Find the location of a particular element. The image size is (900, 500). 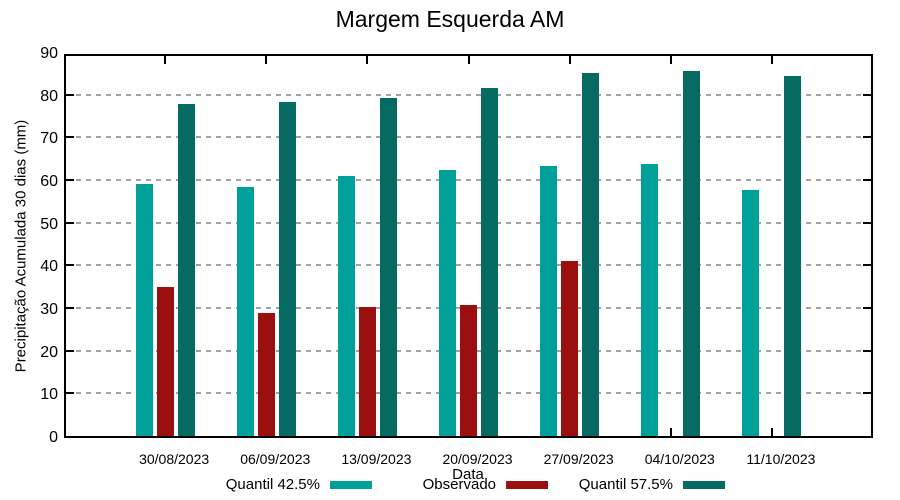

x-axis-title: Data is located at coordinates (468, 474).